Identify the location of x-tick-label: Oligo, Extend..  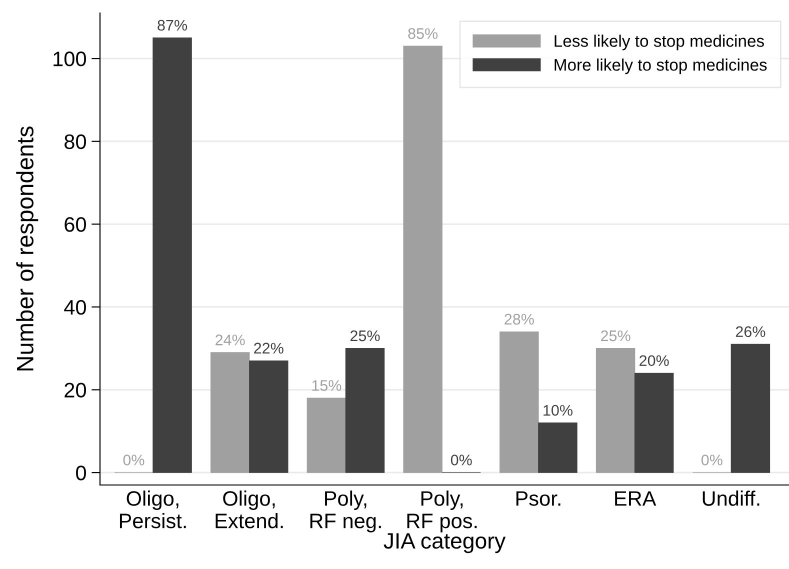
(249, 509).